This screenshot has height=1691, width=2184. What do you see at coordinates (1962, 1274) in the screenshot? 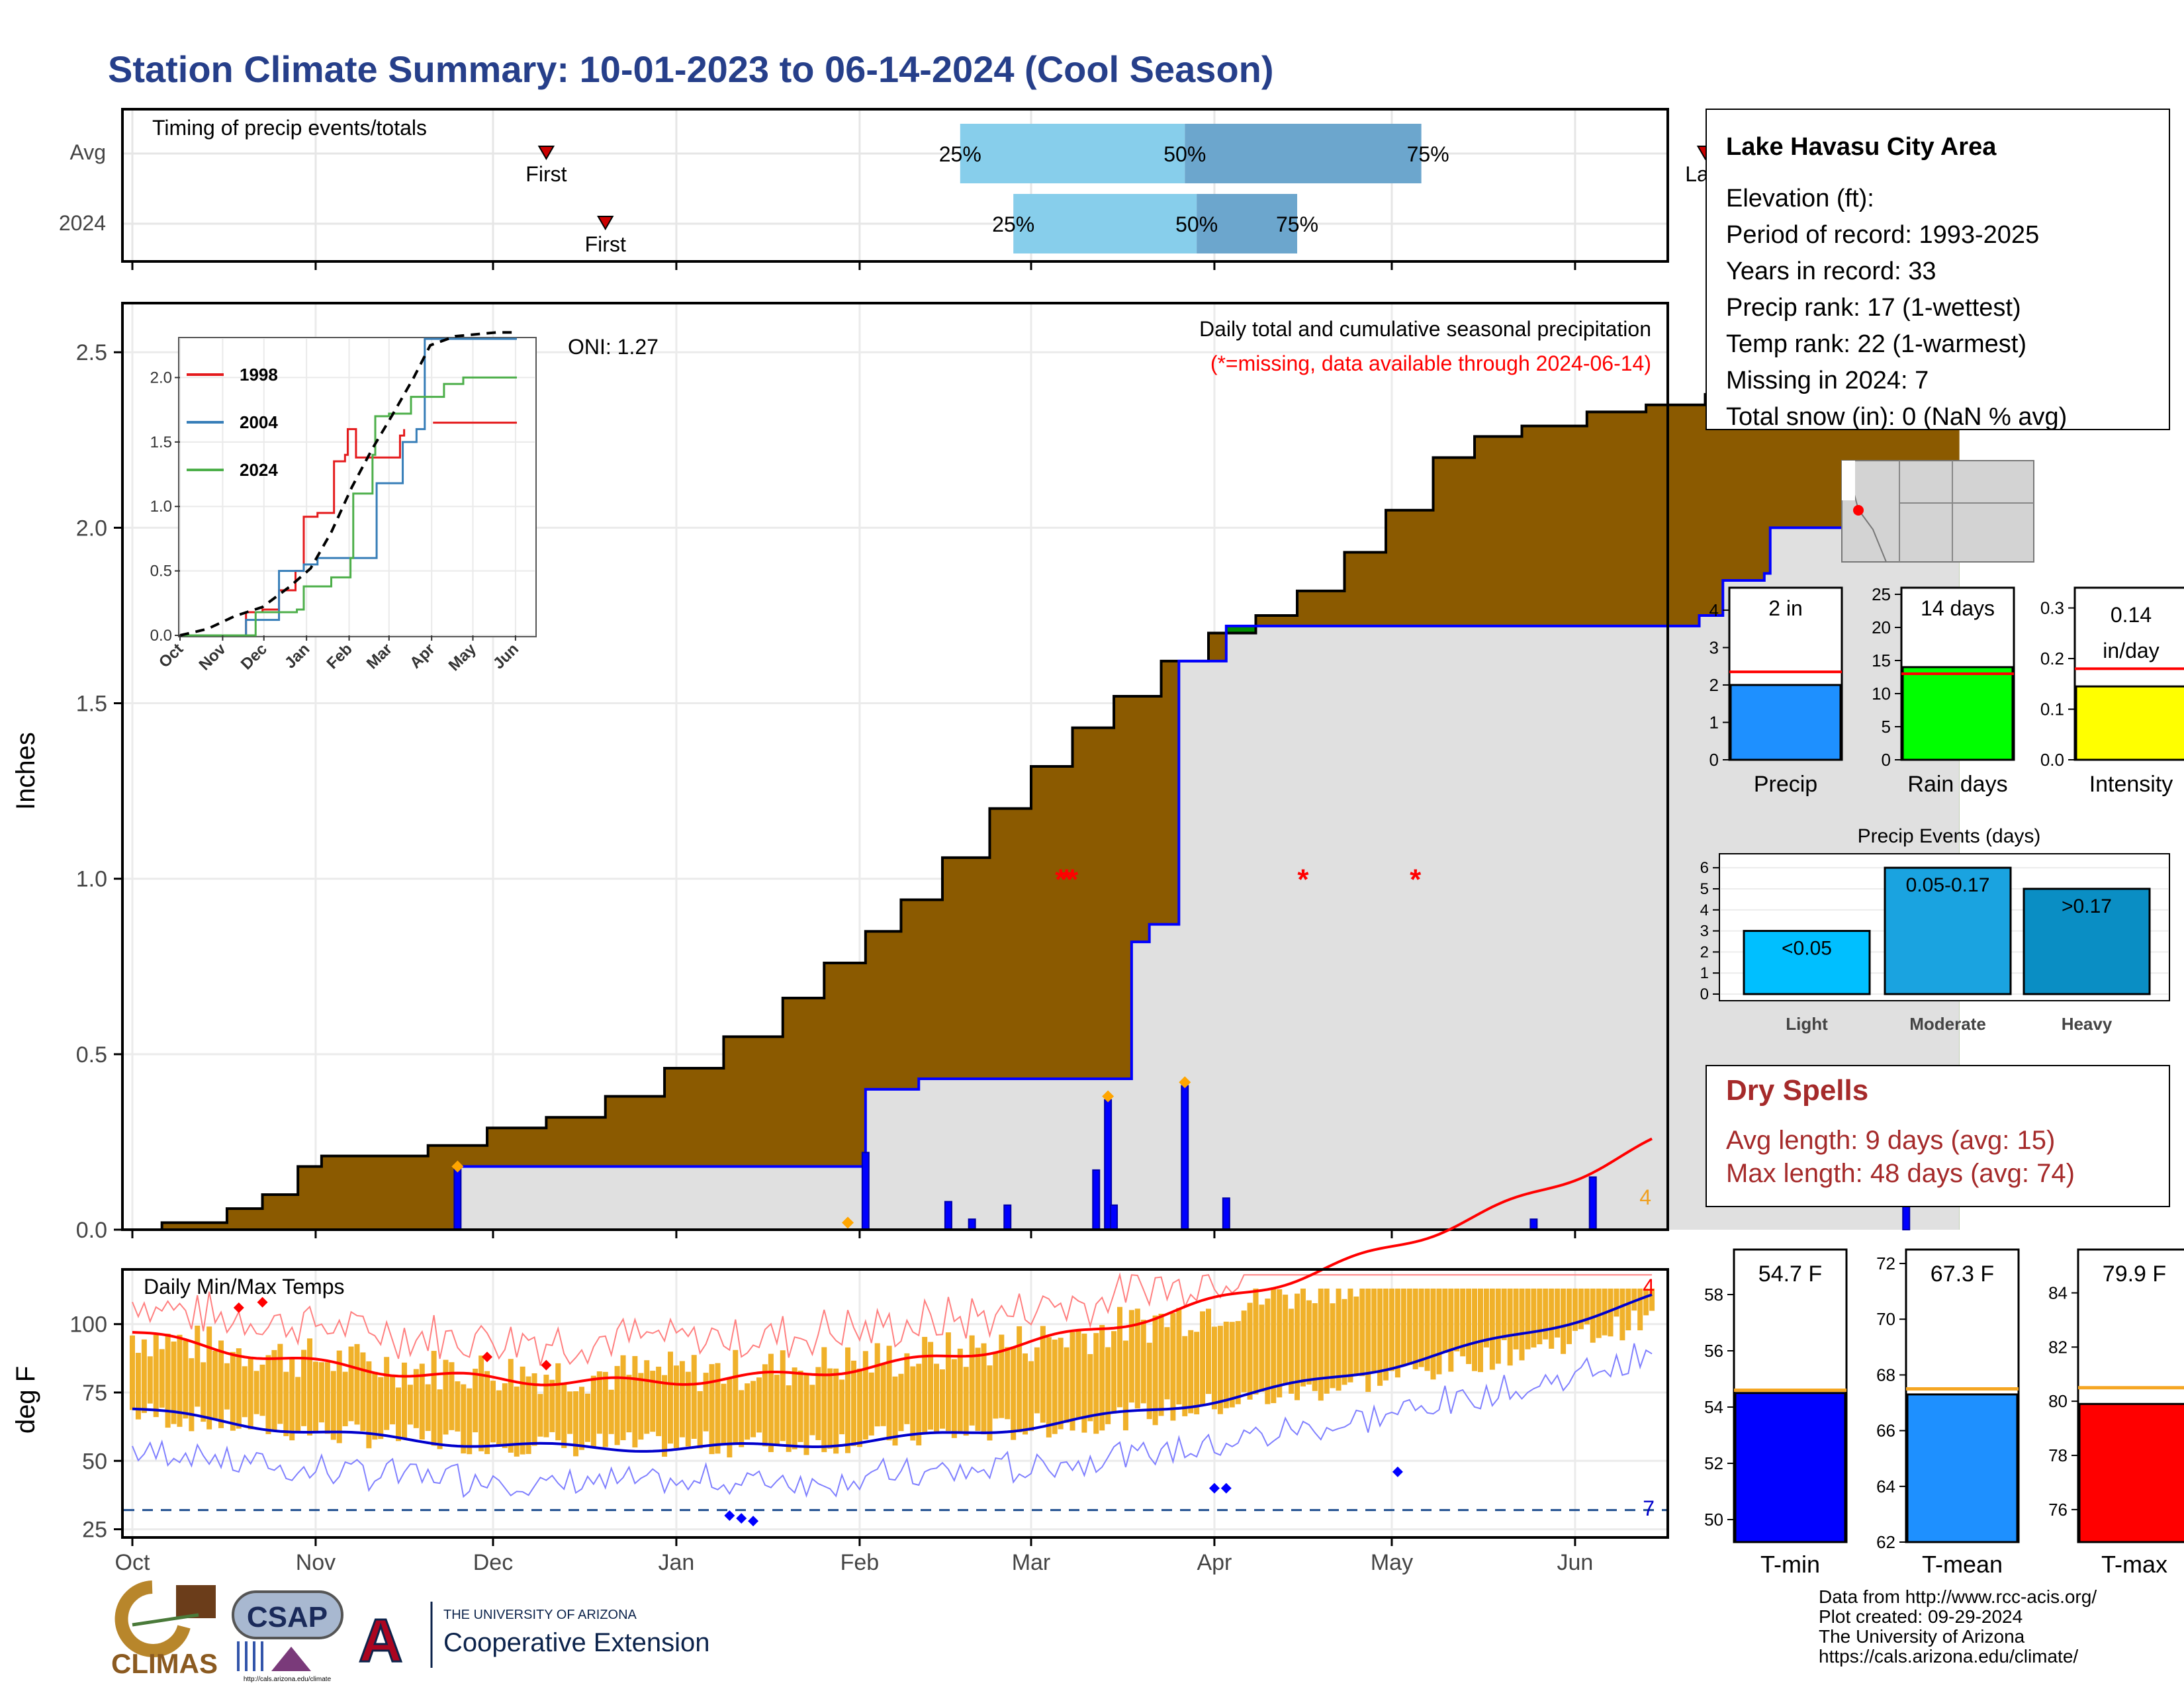
I see `temp-summary-value: 67.3 F` at bounding box center [1962, 1274].